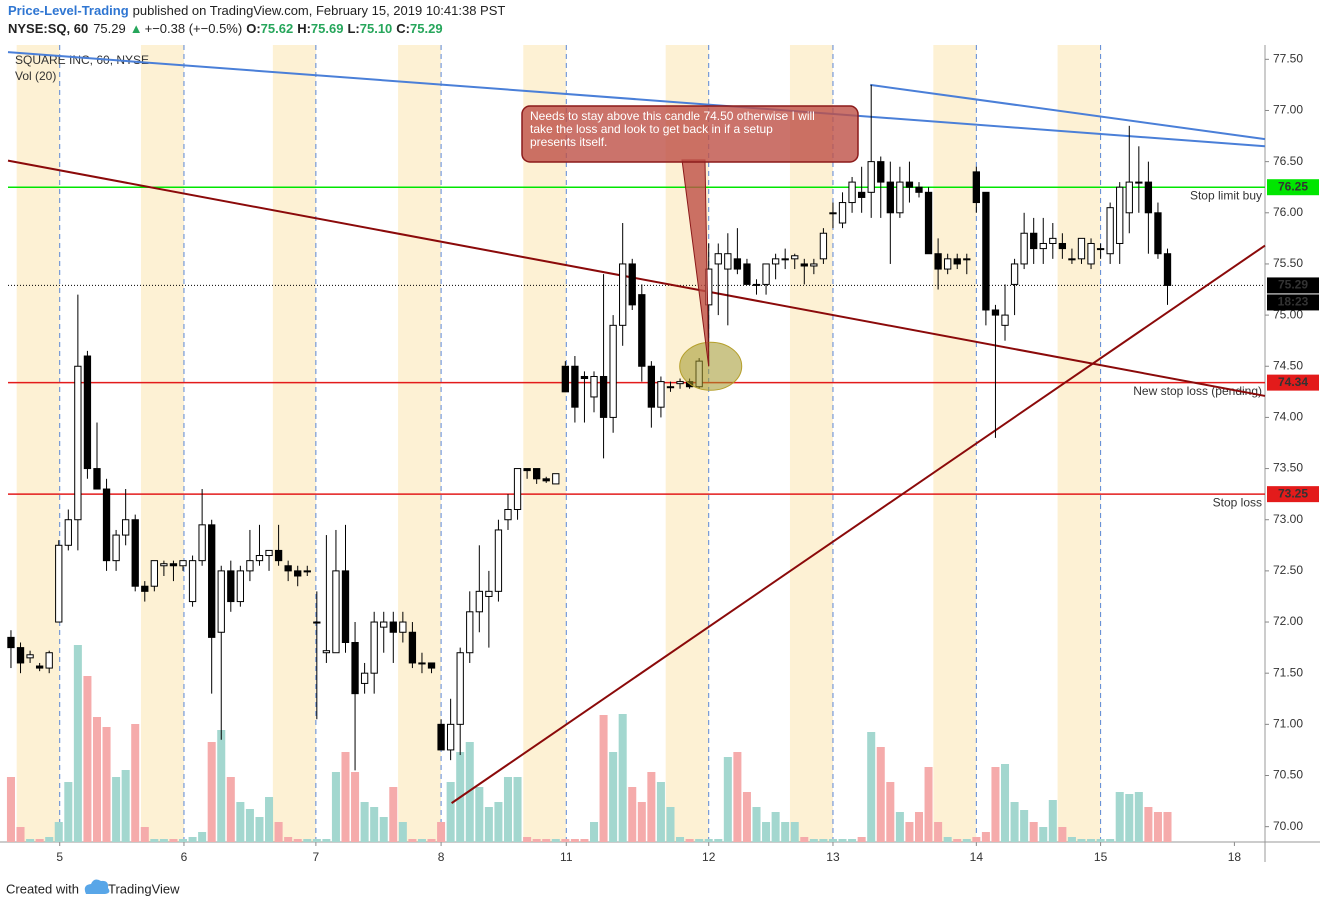  I want to click on pane-title: SQUARE INC, 60, NYSE, so click(82, 60).